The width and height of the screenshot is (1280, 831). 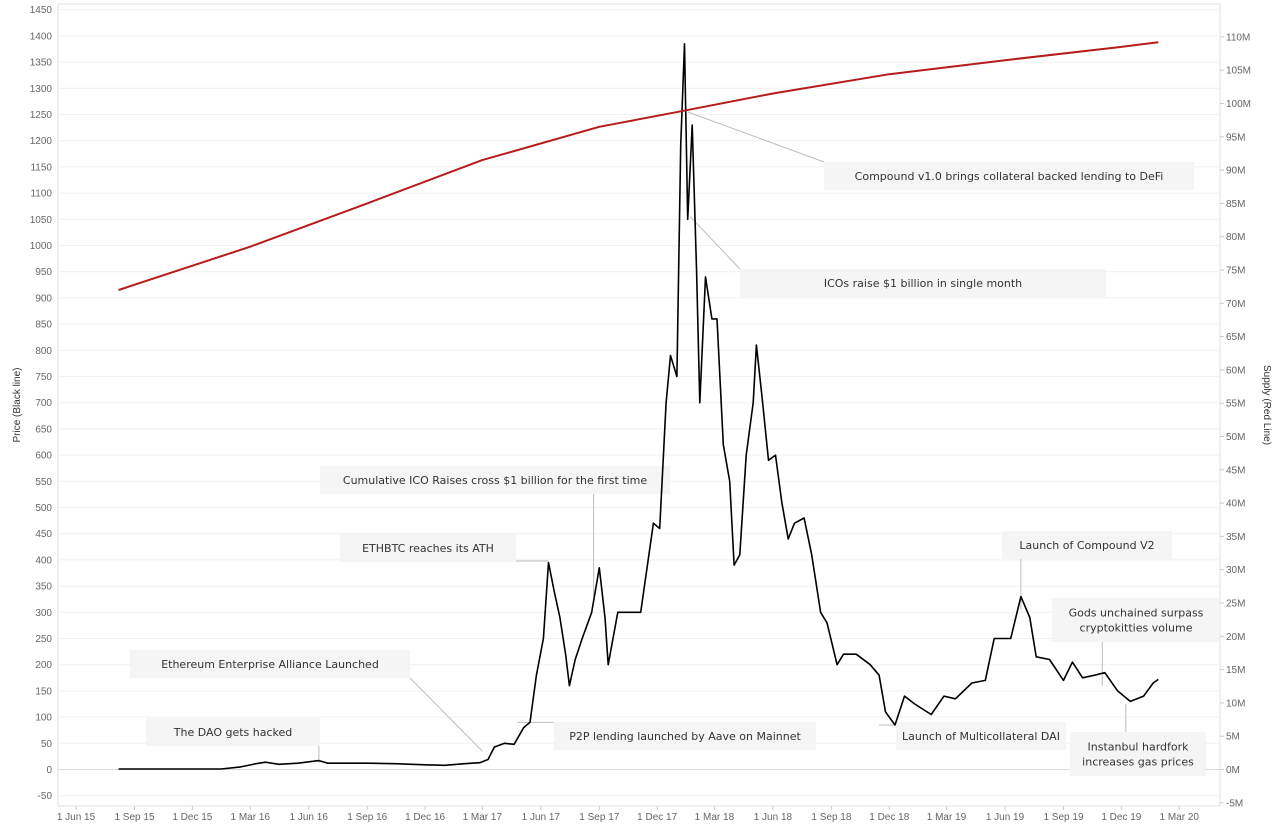 What do you see at coordinates (43, 718) in the screenshot?
I see `left-tick-label: 100` at bounding box center [43, 718].